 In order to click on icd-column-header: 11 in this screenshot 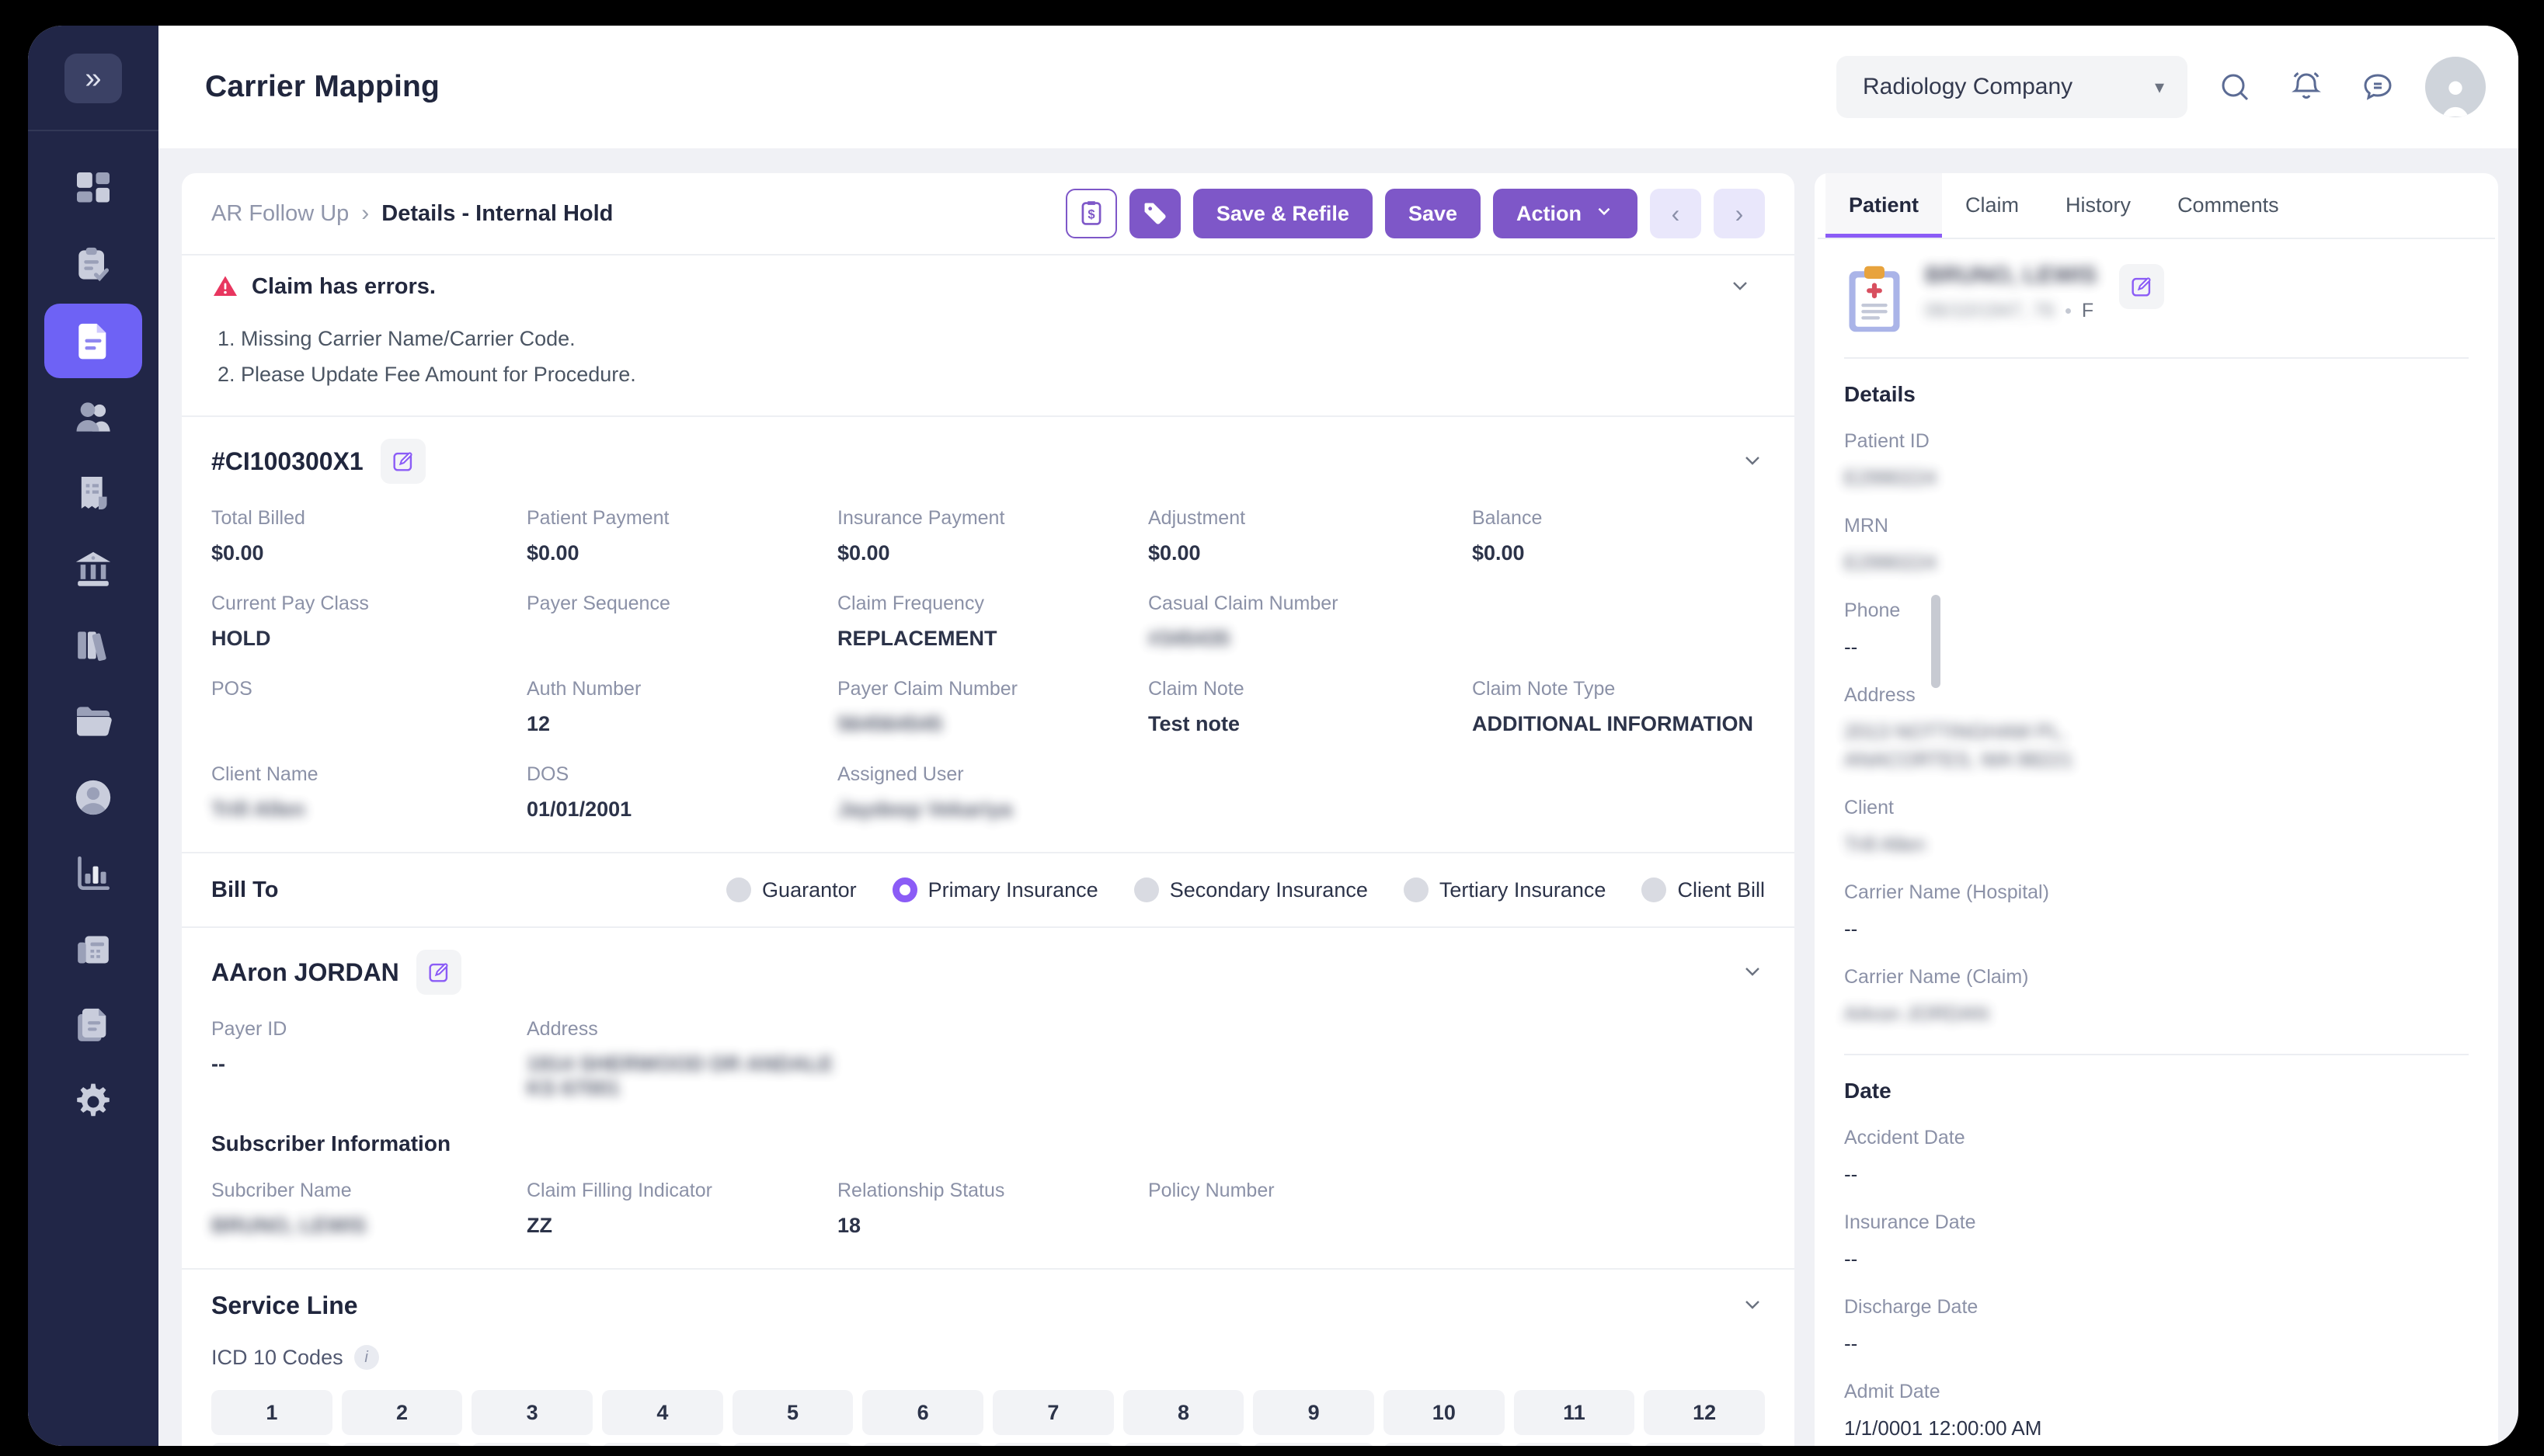, I will do `click(1574, 1412)`.